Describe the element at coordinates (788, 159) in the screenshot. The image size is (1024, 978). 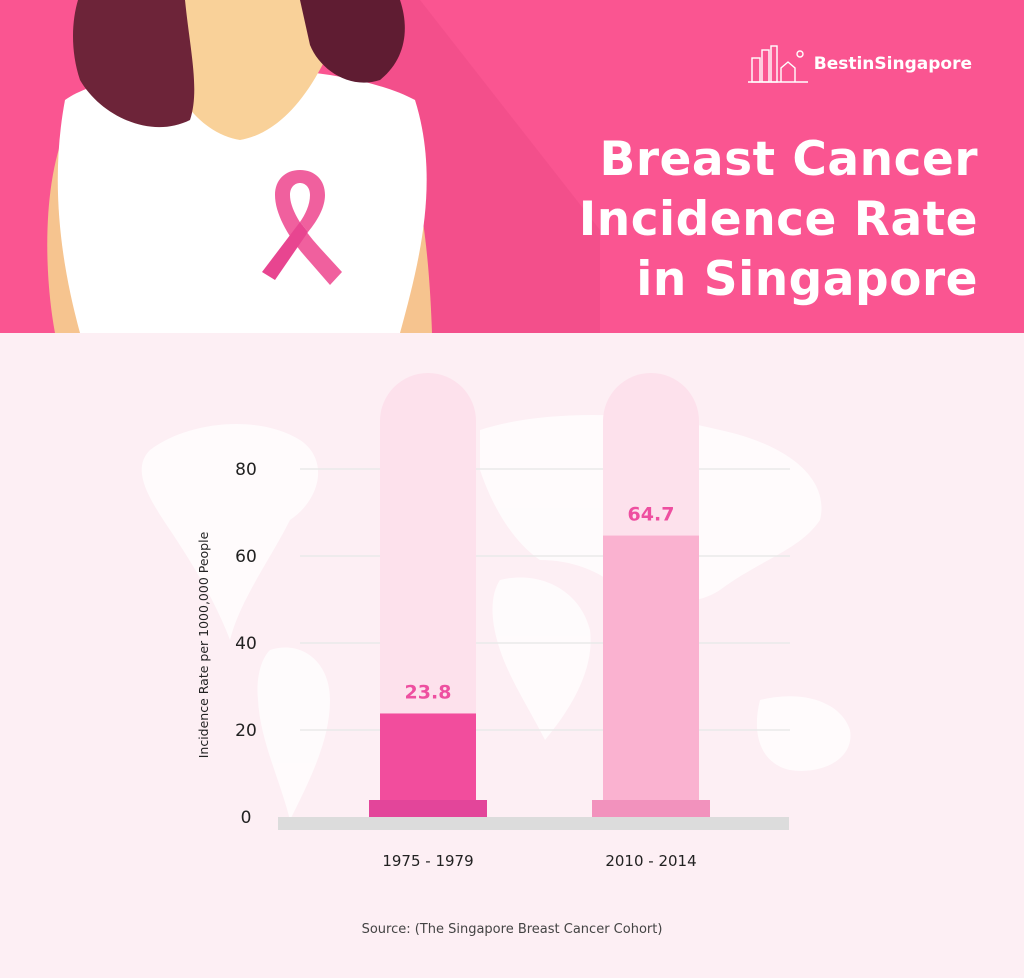
I see `title-line-1: Breast Cancer` at that location.